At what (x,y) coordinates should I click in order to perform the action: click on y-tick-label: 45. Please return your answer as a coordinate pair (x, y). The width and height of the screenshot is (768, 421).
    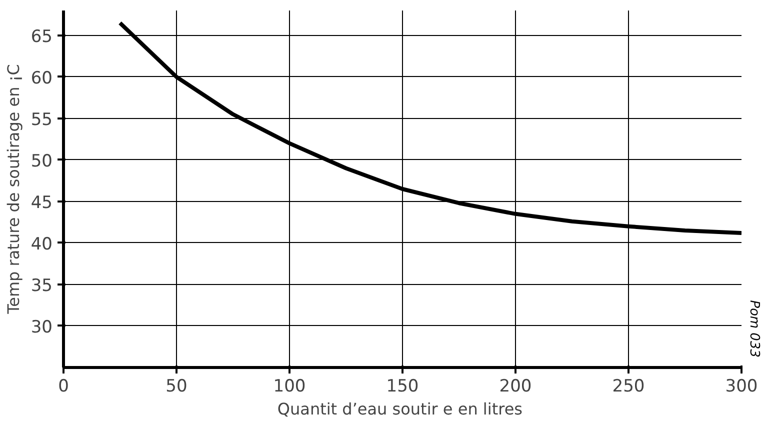
    Looking at the image, I should click on (41, 202).